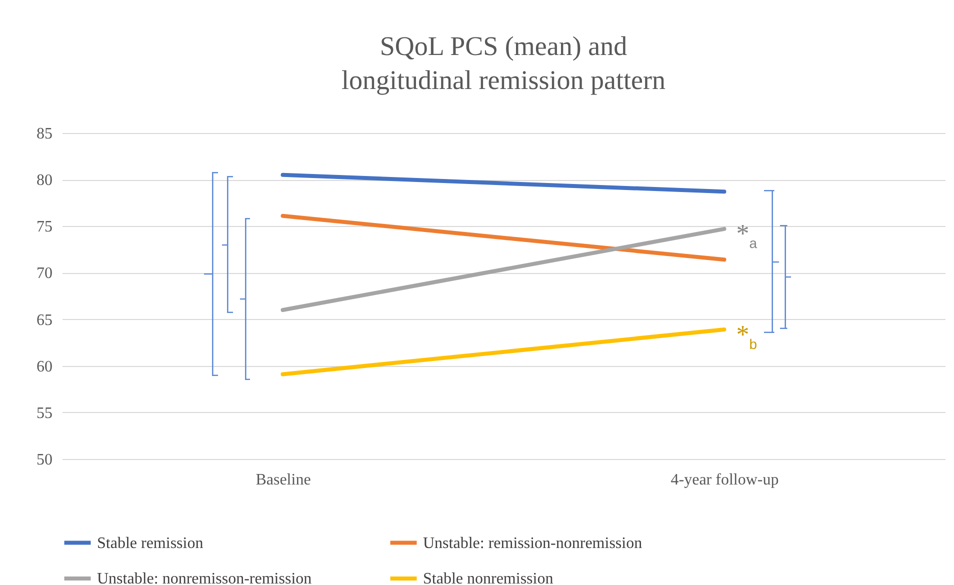 The image size is (954, 585). I want to click on y-tick-label: 60, so click(44, 367).